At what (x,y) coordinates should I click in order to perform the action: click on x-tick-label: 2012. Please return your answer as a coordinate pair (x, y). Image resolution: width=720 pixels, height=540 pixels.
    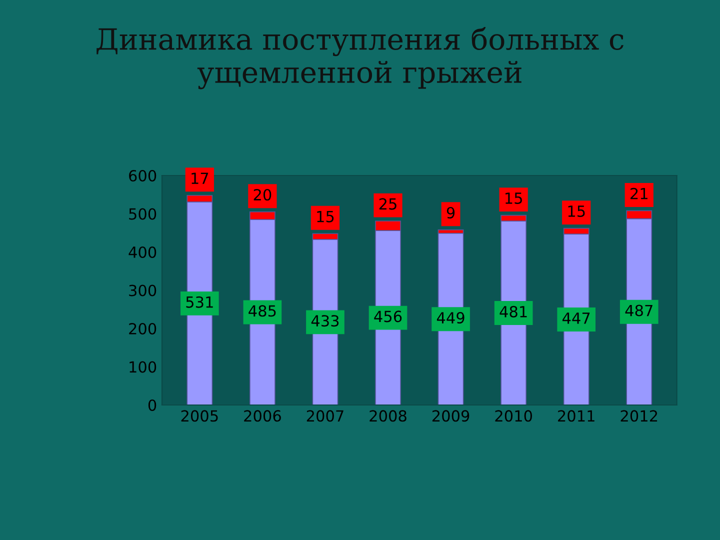
    Looking at the image, I should click on (639, 416).